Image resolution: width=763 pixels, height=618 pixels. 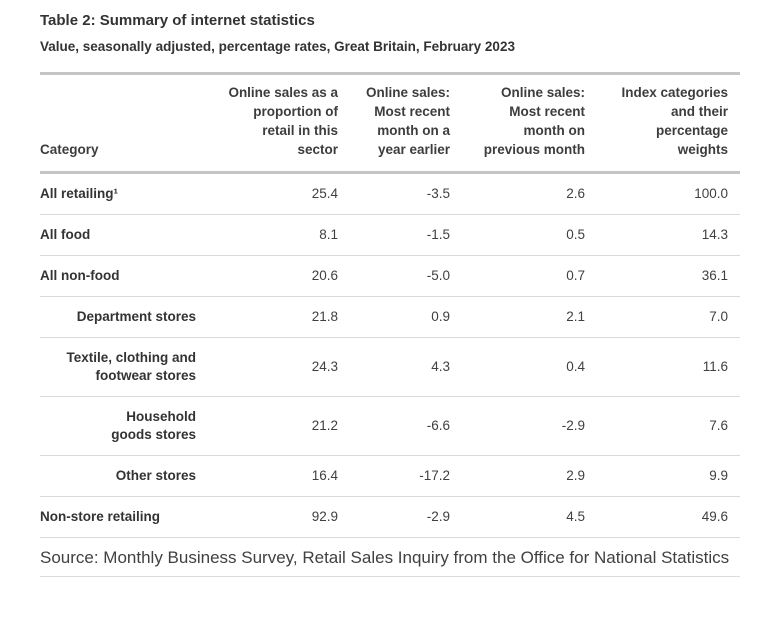 I want to click on value-cell: 25.4, so click(x=324, y=193).